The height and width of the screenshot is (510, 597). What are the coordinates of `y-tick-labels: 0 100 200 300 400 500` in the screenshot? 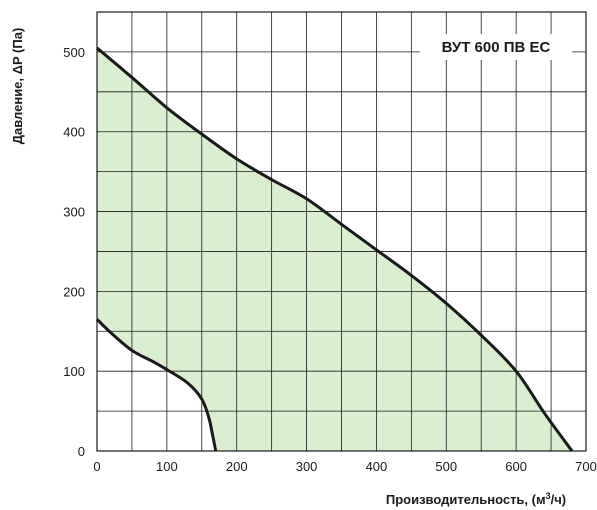 It's located at (74, 252).